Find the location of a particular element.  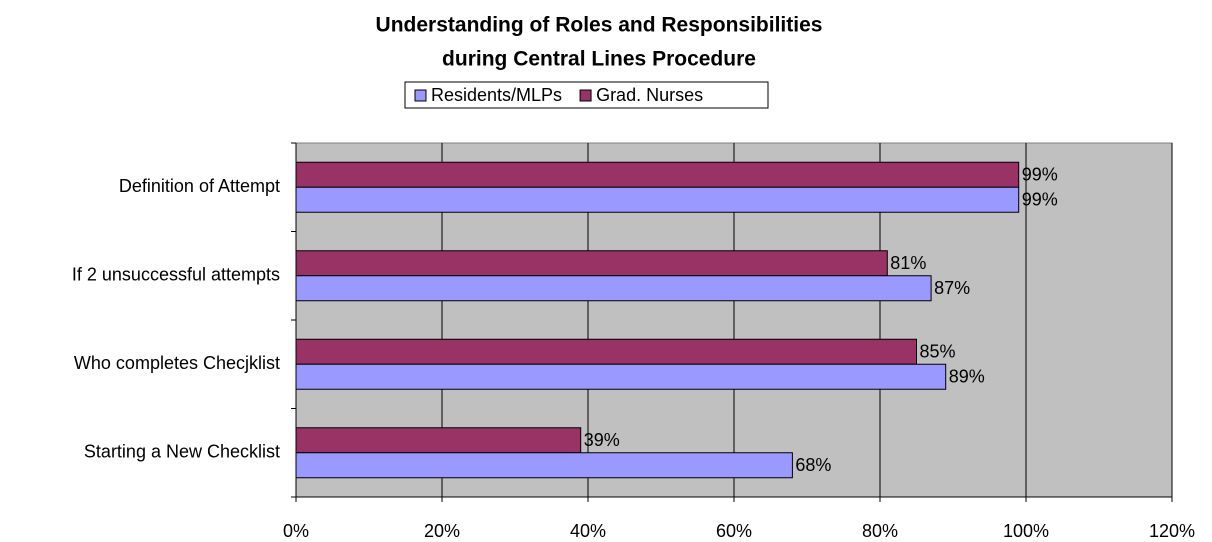

data-label: 85% is located at coordinates (938, 352).